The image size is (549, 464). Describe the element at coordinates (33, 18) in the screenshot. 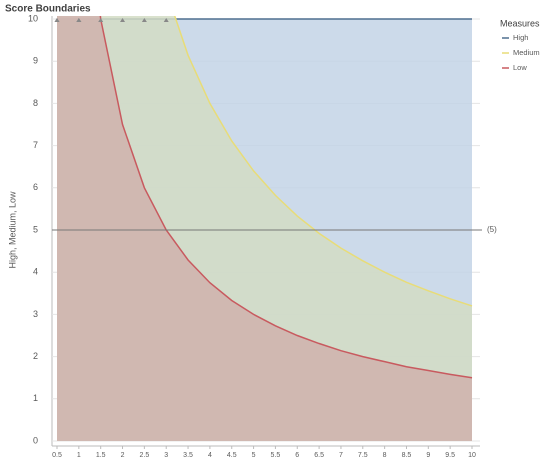

I see `y-tick-label: 10` at that location.